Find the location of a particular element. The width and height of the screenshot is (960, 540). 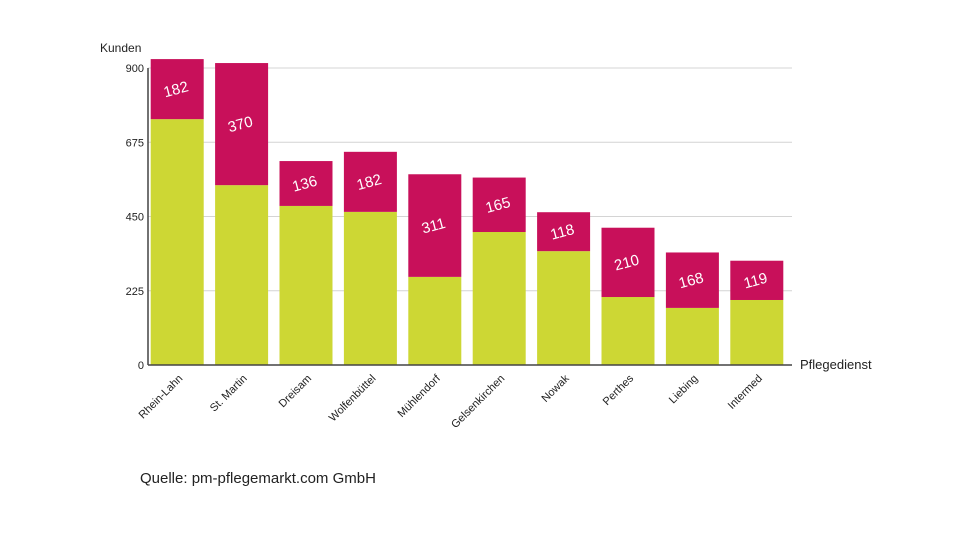

data-label: 118 is located at coordinates (563, 232).